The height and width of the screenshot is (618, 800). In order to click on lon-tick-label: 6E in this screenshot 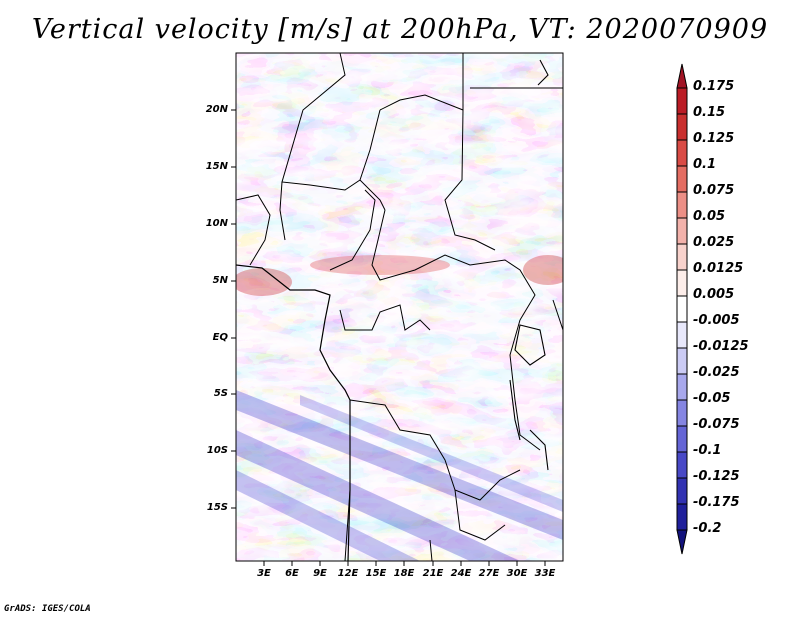, I will do `click(292, 573)`.